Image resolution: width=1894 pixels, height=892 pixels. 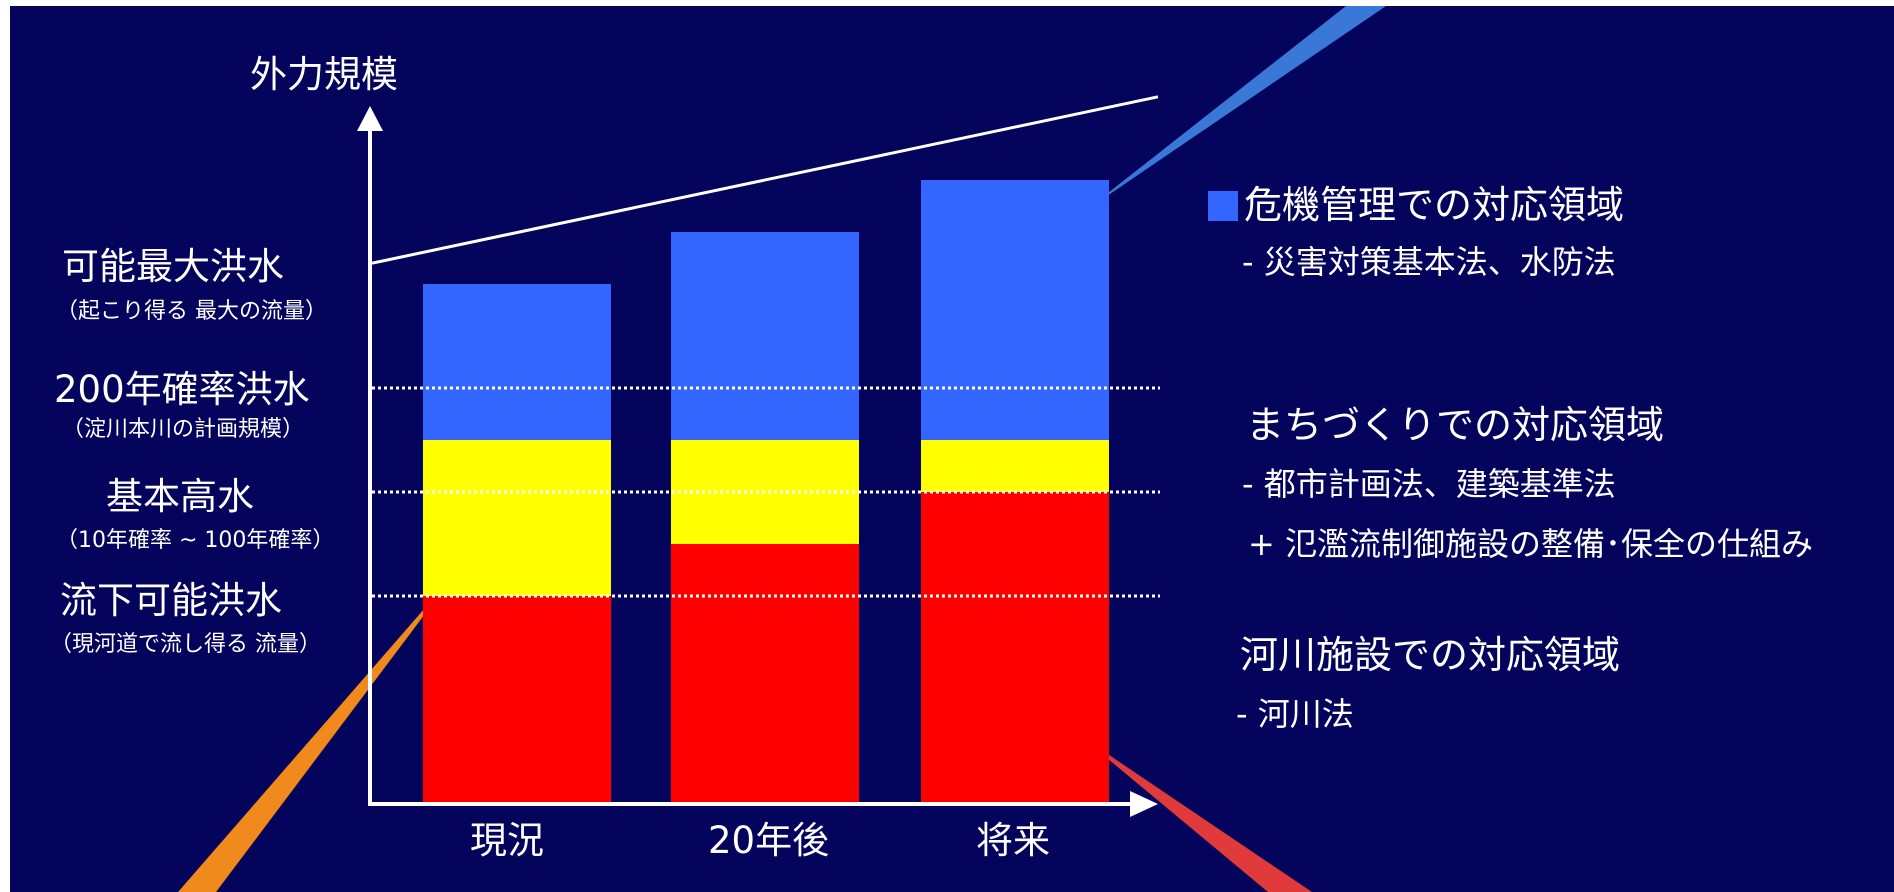 What do you see at coordinates (191, 311) in the screenshot?
I see `level-sublabel-max-flood: （起こり得る 最大の流量）` at bounding box center [191, 311].